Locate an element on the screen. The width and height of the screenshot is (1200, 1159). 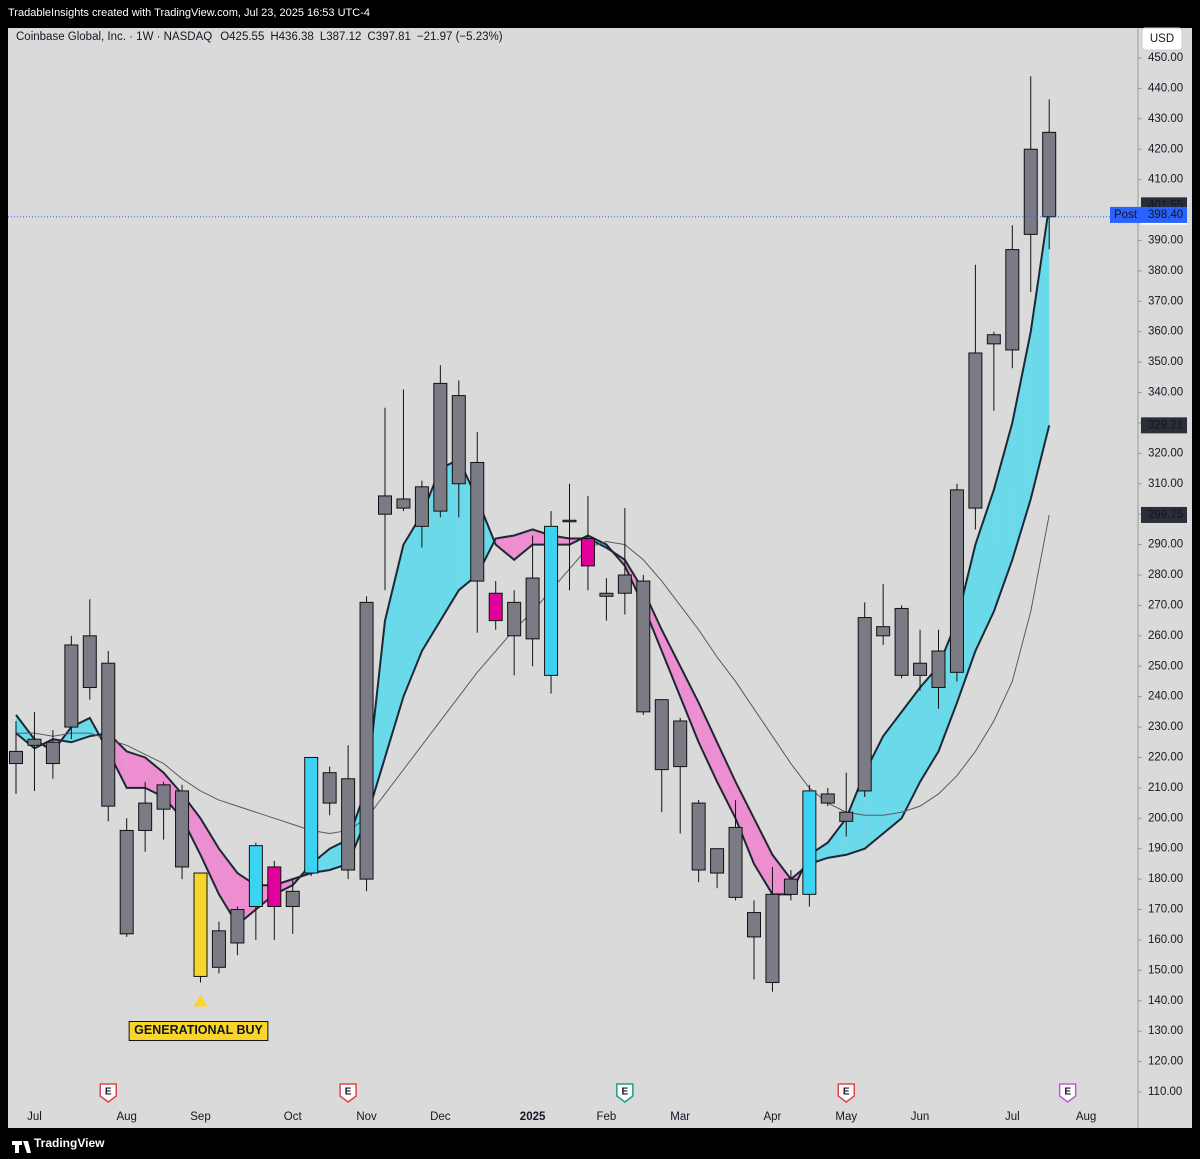
x-tick-label: Jun is located at coordinates (920, 1117).